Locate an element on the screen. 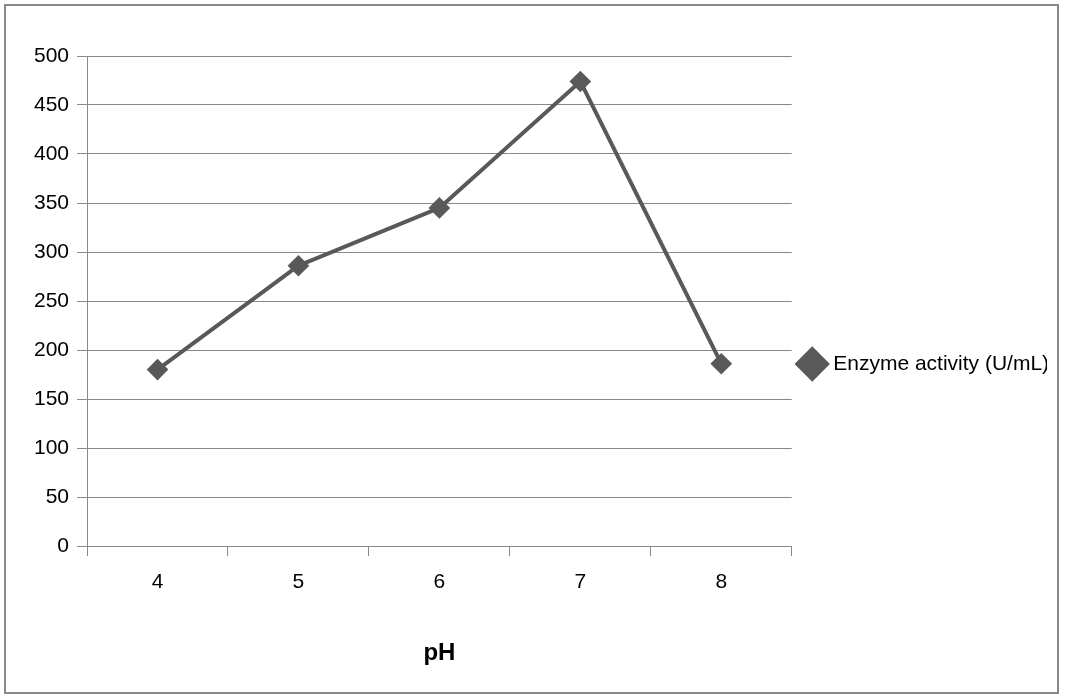 This screenshot has height=700, width=1065. y-tick-label: 450 is located at coordinates (51, 103).